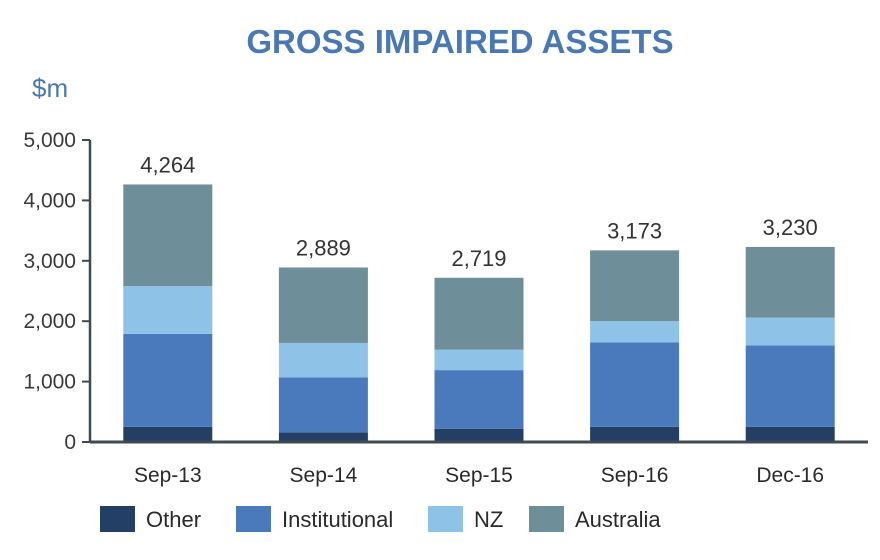 The image size is (880, 560). I want to click on y-tick-label: 2,000, so click(49, 321).